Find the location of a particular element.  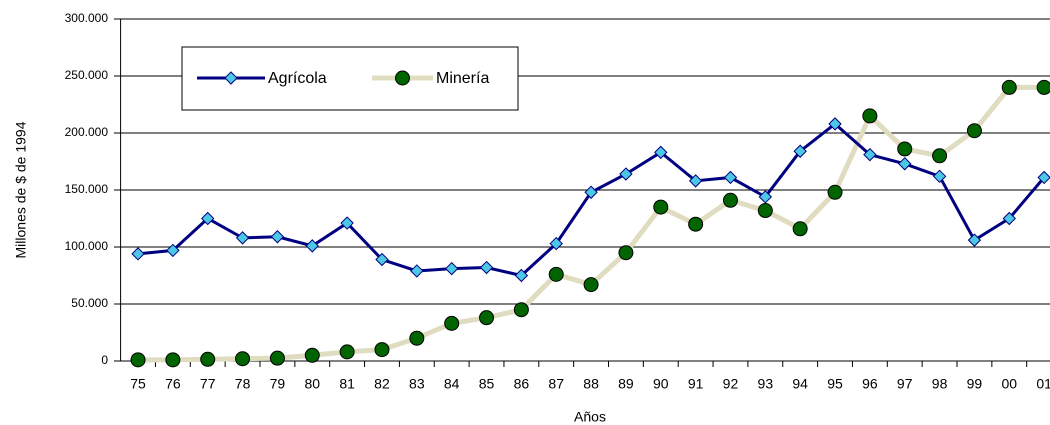

x-tick-label: 97 is located at coordinates (905, 384).